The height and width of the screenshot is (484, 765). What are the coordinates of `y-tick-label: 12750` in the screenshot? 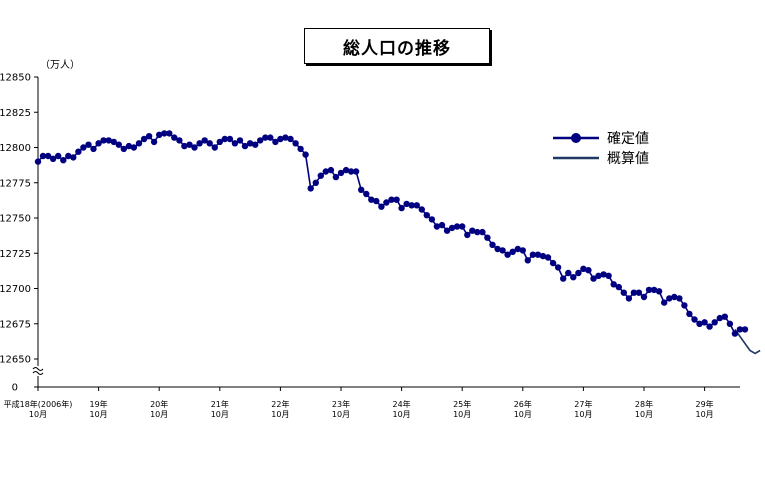 It's located at (15, 219).